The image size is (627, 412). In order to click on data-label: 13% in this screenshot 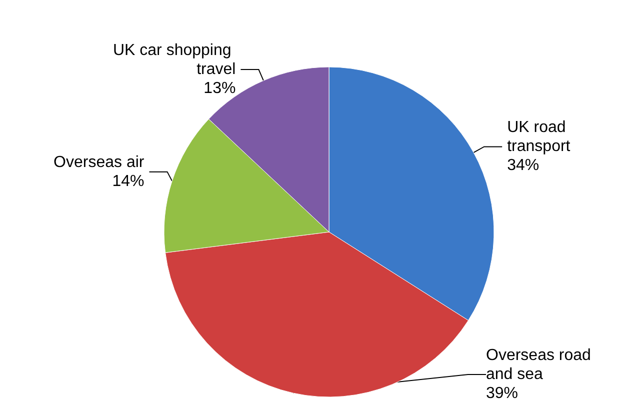, I will do `click(220, 89)`.